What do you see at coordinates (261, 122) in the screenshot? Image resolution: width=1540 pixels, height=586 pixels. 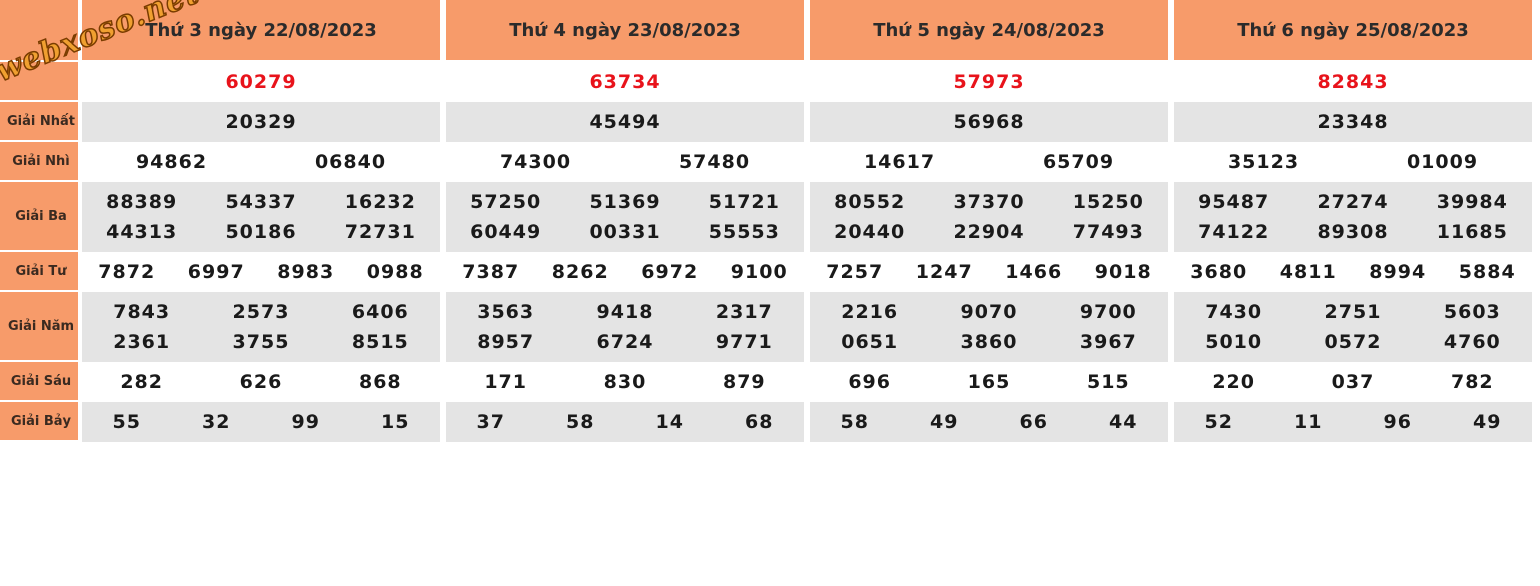 I see `first-prize-number: 20329` at bounding box center [261, 122].